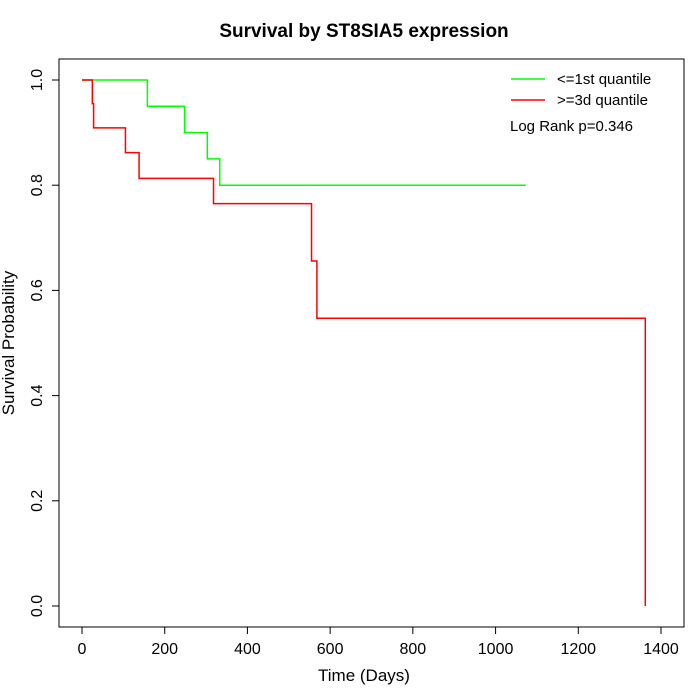  Describe the element at coordinates (37, 395) in the screenshot. I see `y-tick-label: 0.4` at that location.